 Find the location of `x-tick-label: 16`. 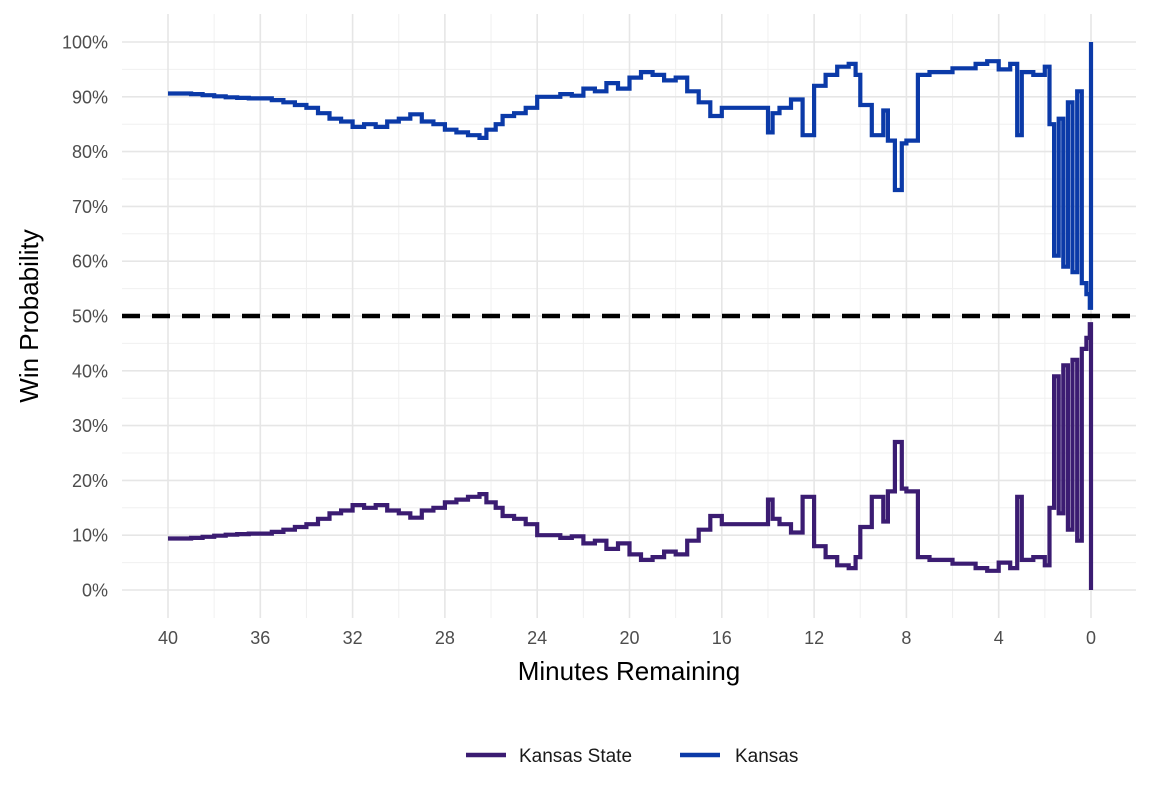

x-tick-label: 16 is located at coordinates (722, 638).